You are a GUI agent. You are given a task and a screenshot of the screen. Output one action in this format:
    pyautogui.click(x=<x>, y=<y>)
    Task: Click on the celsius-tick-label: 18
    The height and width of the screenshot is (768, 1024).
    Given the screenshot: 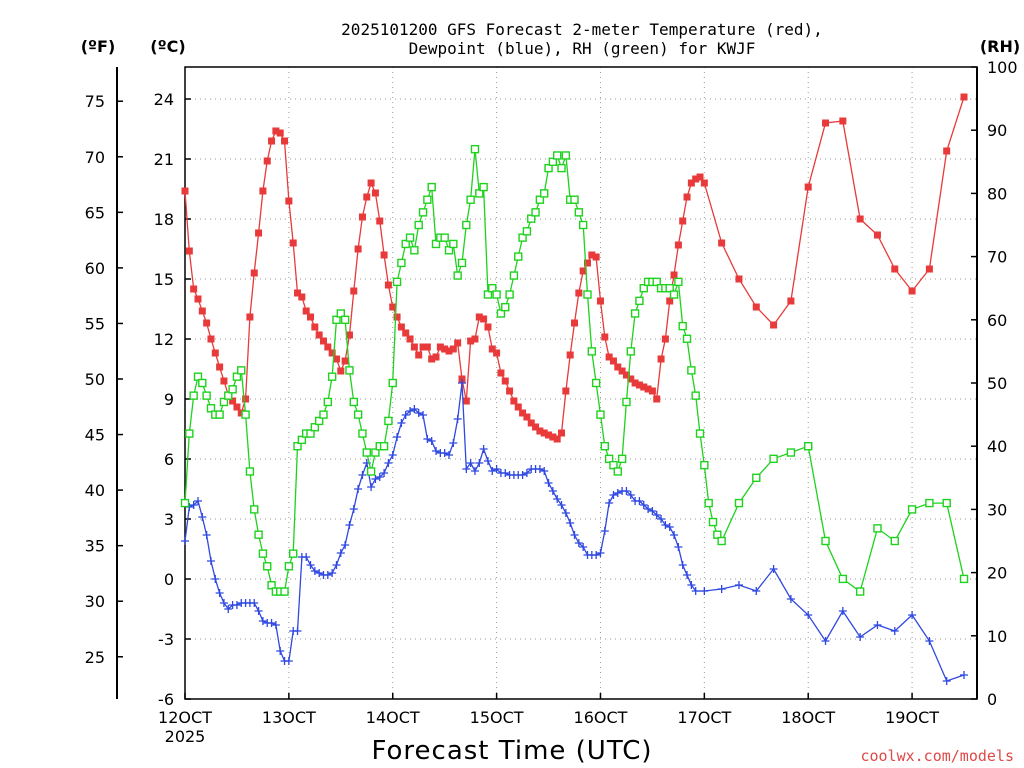 What is the action you would take?
    pyautogui.click(x=164, y=219)
    